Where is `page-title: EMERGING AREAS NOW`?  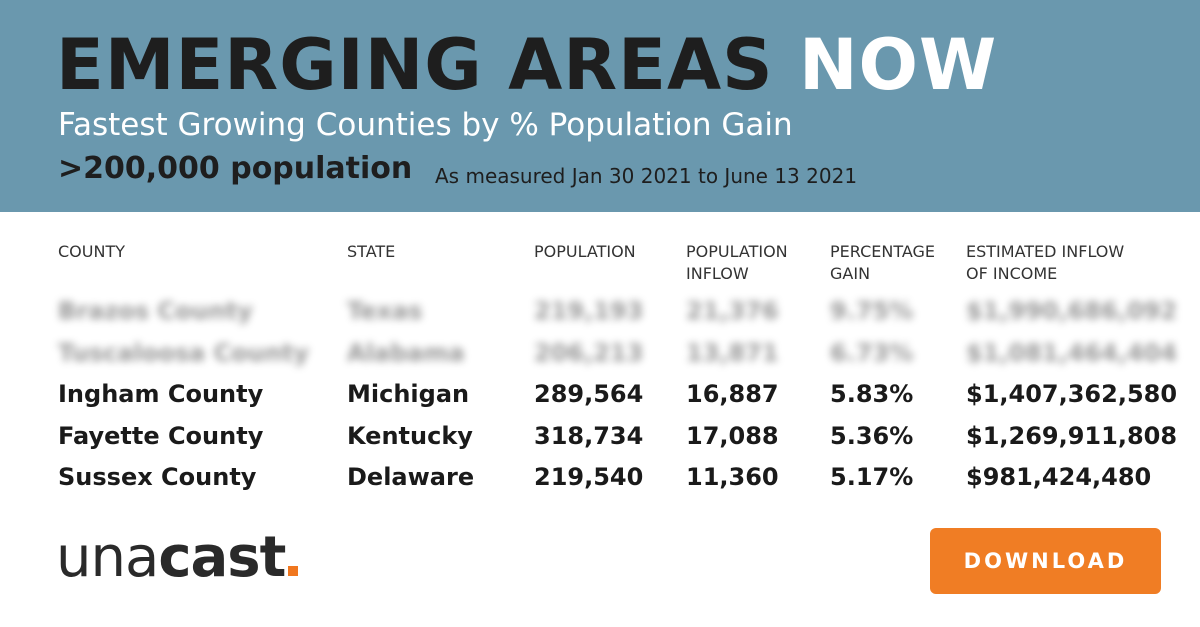
page-title: EMERGING AREAS NOW is located at coordinates (526, 65).